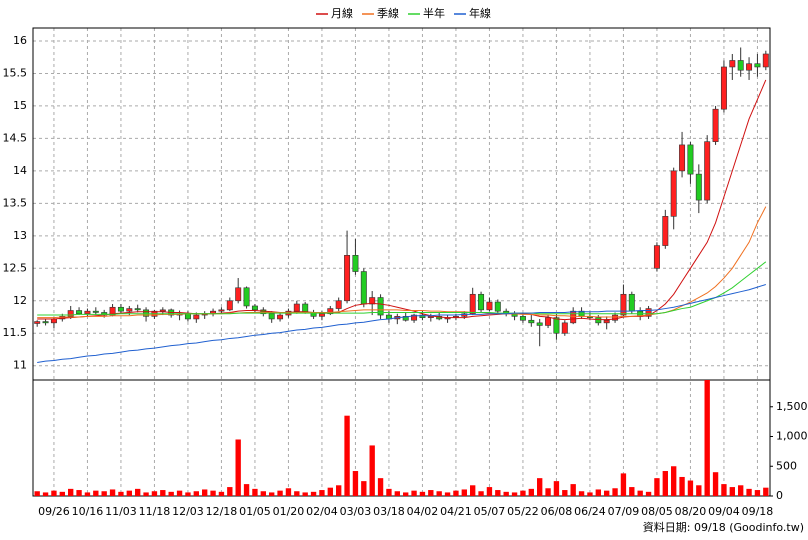 The width and height of the screenshot is (808, 540). Describe the element at coordinates (724, 511) in the screenshot. I see `x-tick-label: 09/04` at that location.